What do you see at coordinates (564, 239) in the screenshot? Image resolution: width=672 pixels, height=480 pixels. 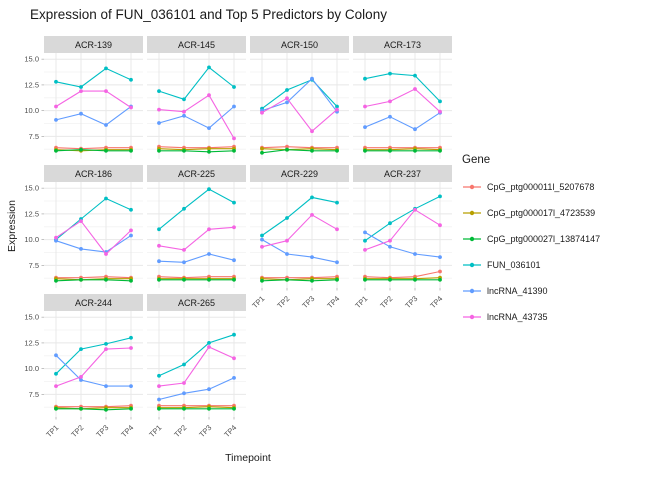 I see `legend-entry: CpG_ptg000027l_13874147` at bounding box center [564, 239].